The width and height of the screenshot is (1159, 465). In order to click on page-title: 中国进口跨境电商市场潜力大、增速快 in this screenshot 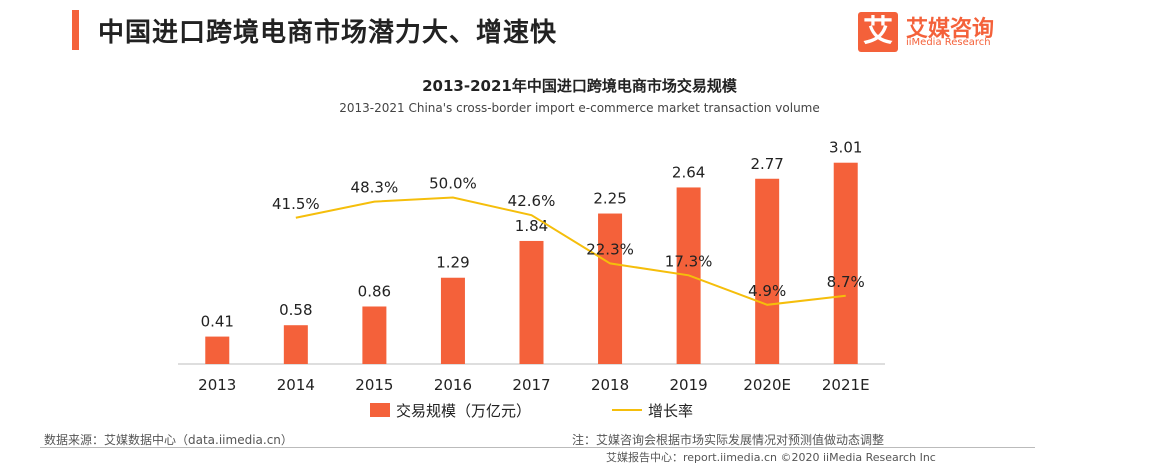, I will do `click(328, 33)`.